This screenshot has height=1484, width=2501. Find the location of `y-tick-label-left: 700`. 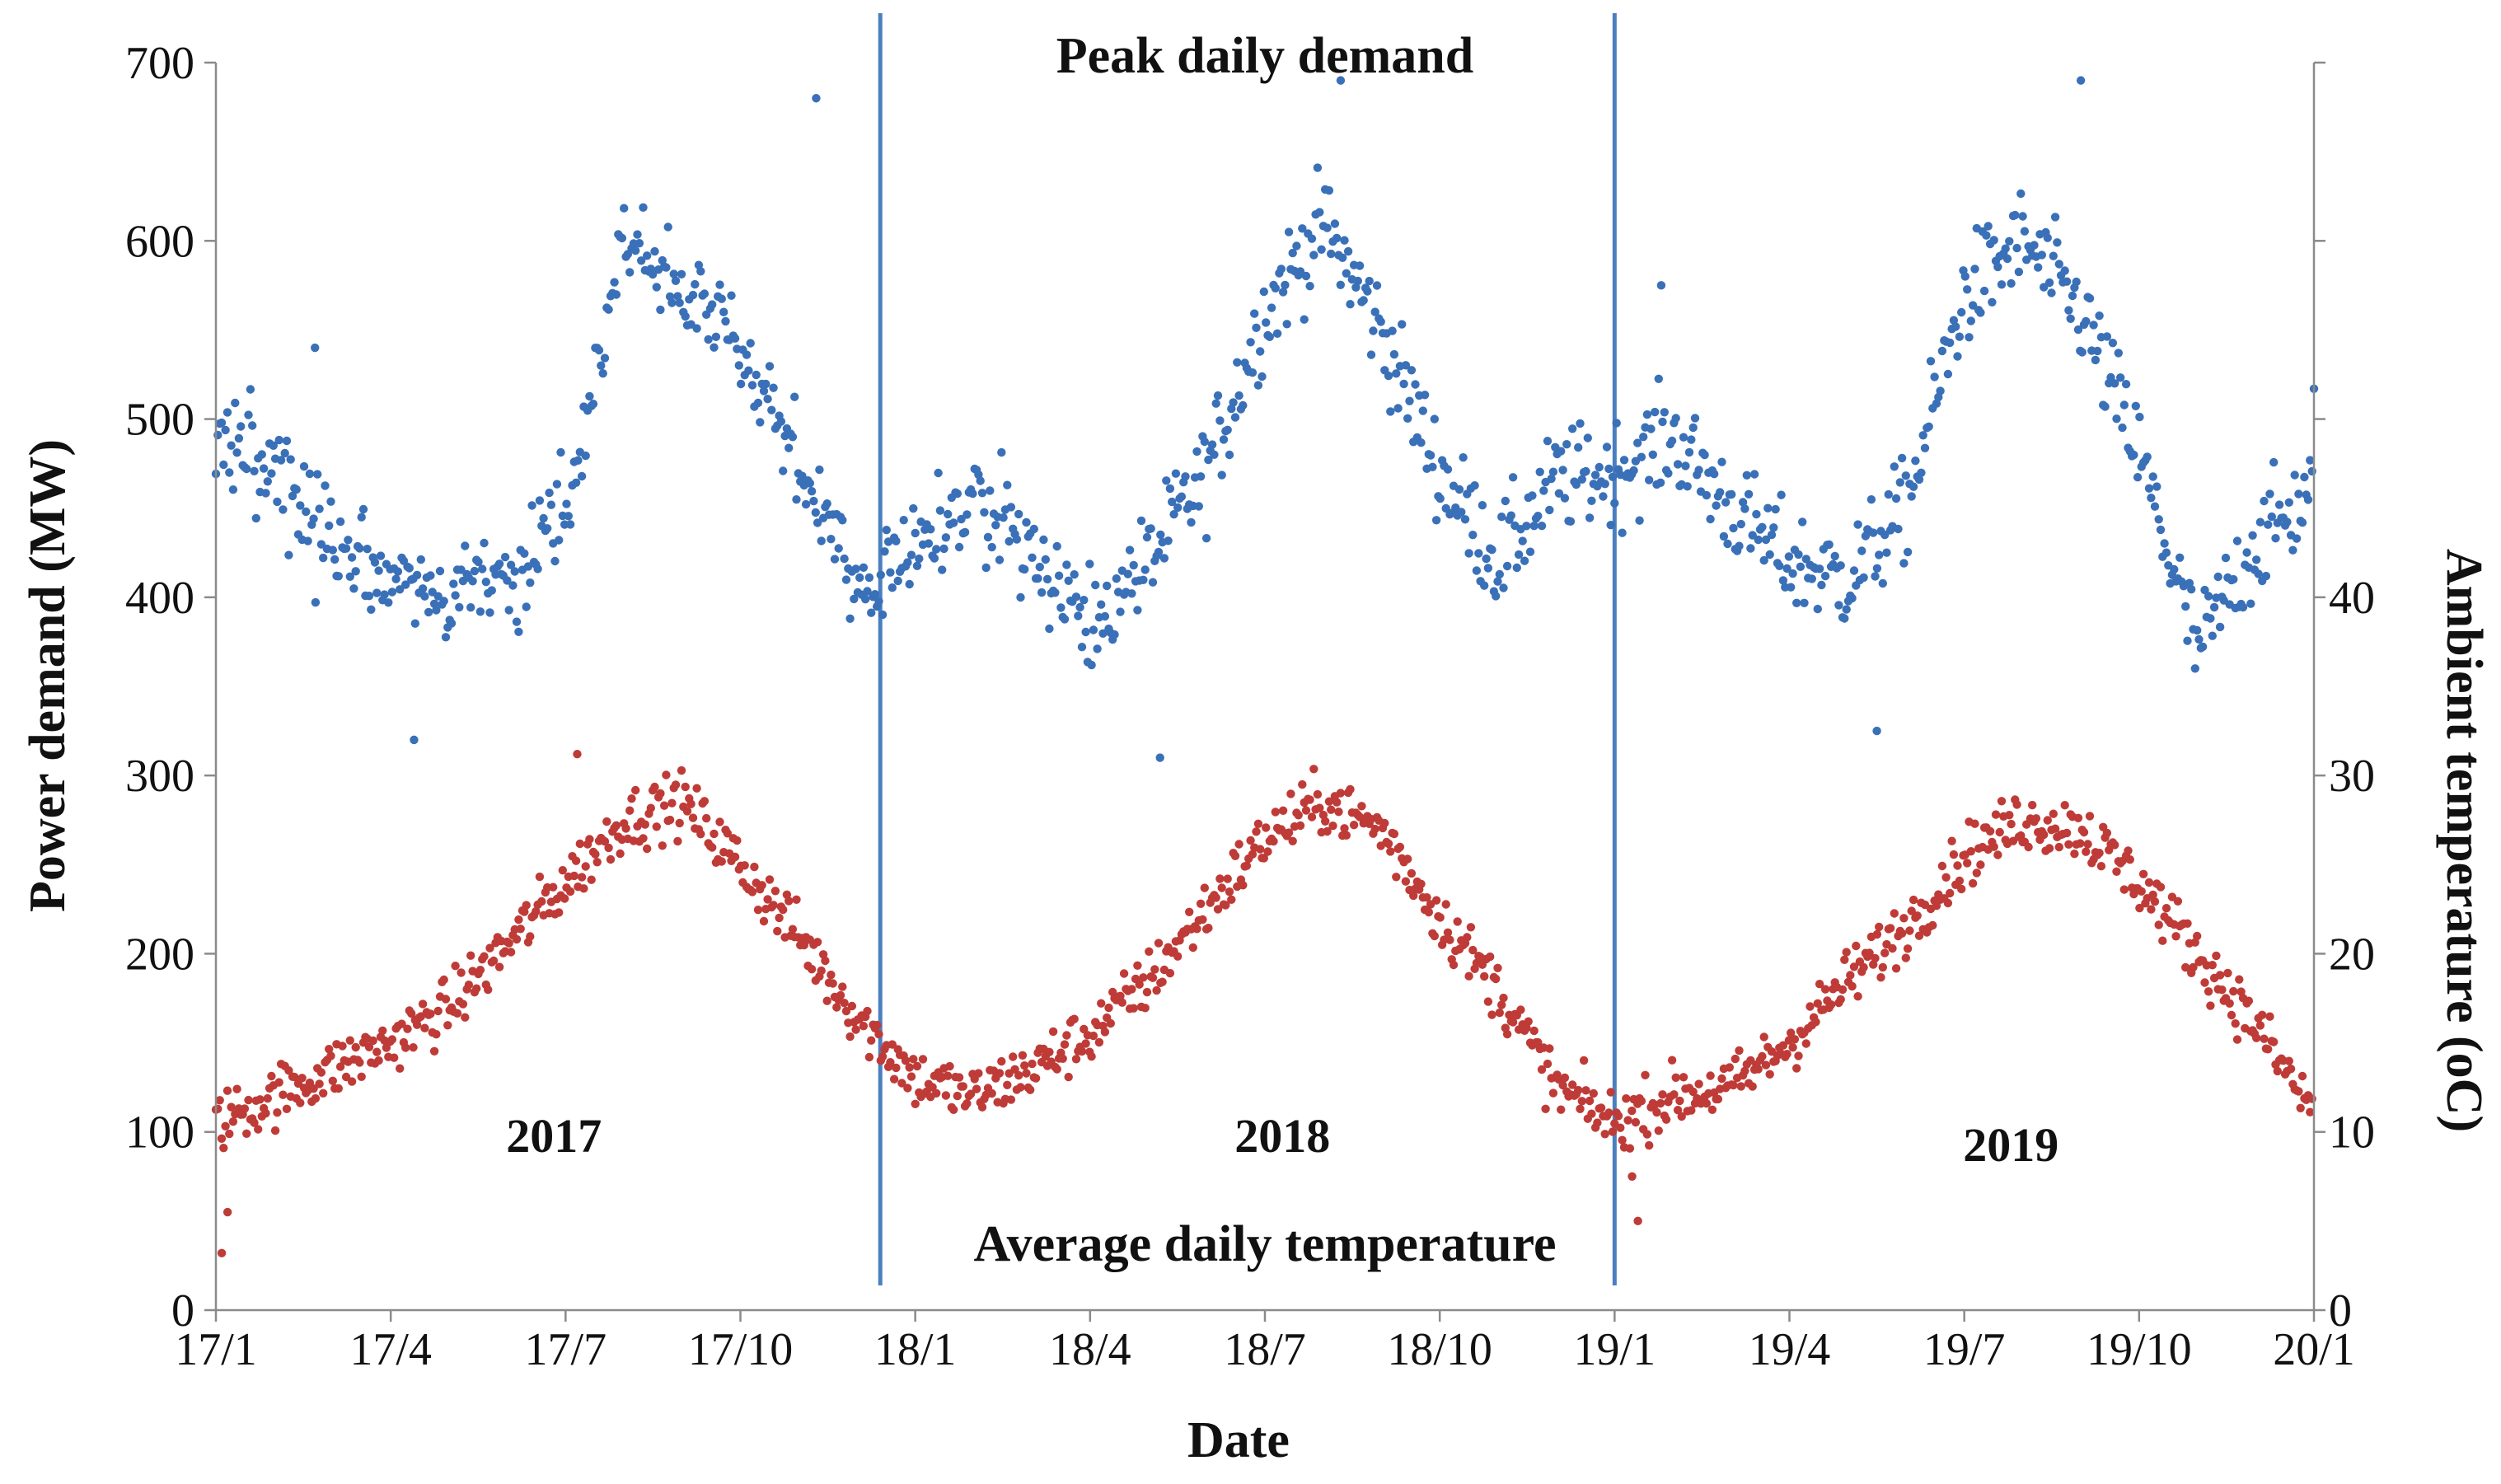

y-tick-label-left: 700 is located at coordinates (159, 64).